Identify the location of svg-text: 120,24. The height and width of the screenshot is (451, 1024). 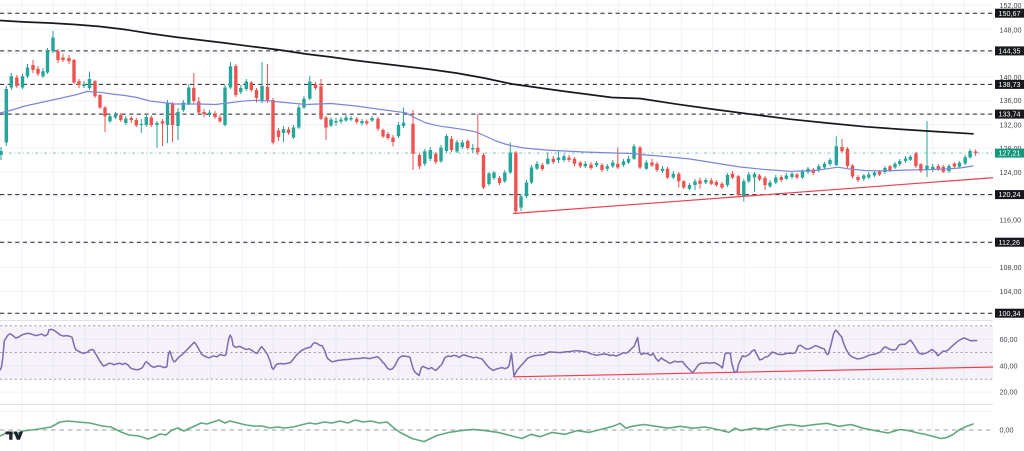
(1010, 194).